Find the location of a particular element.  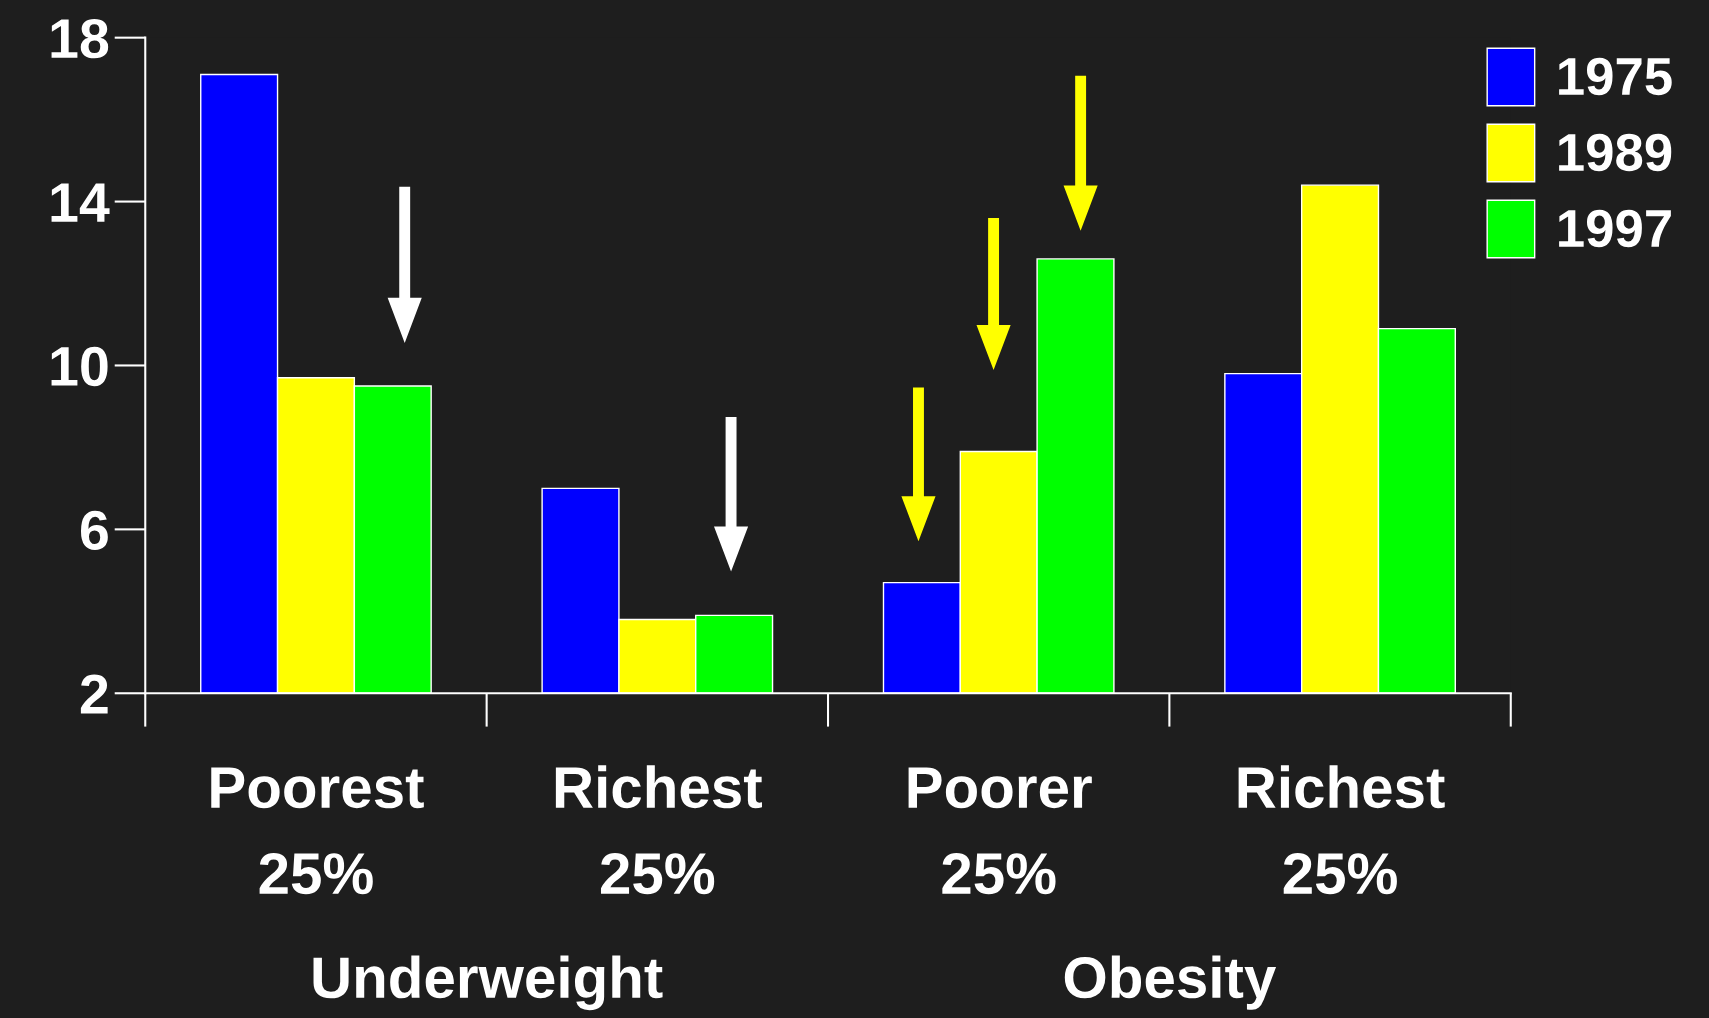

legend-label: 1975 is located at coordinates (1615, 76).